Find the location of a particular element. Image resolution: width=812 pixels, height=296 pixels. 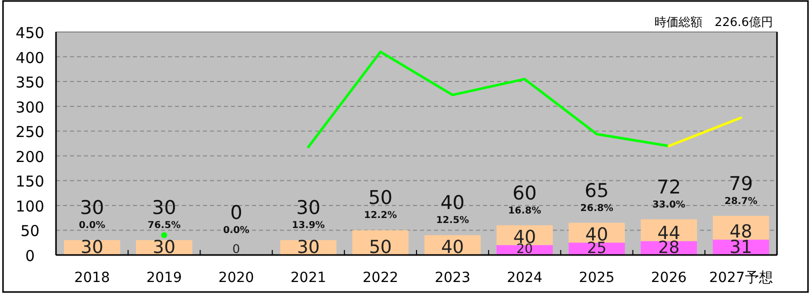

data-label: 50 is located at coordinates (380, 247).